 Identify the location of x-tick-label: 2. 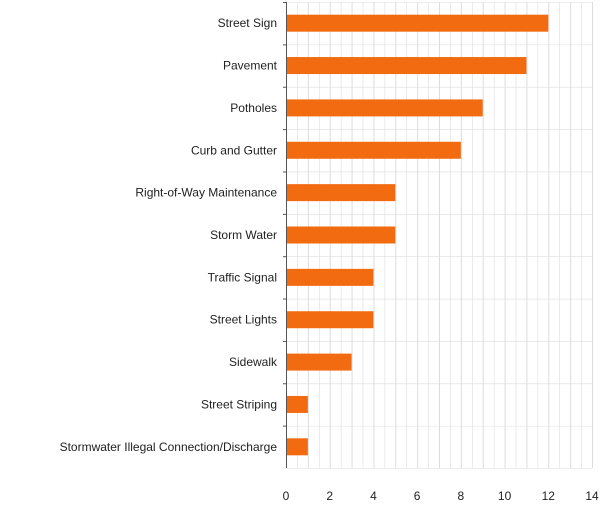
(329, 496).